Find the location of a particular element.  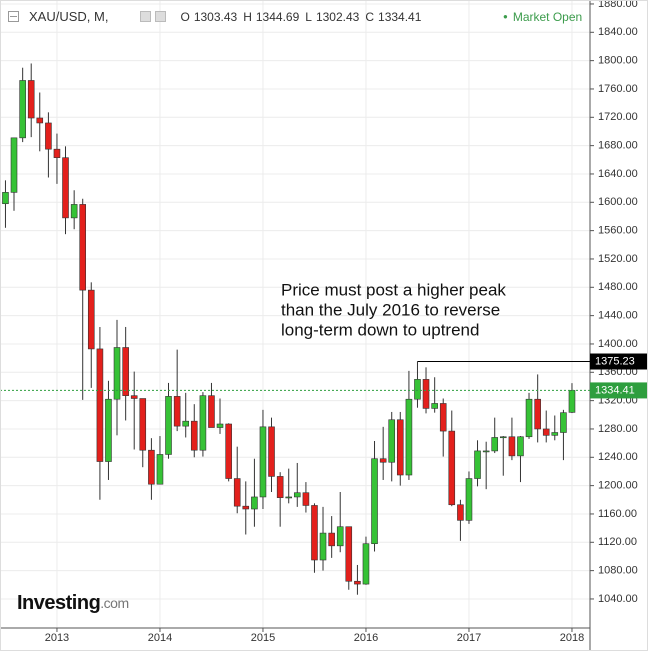

settings-icons is located at coordinates (155, 16).